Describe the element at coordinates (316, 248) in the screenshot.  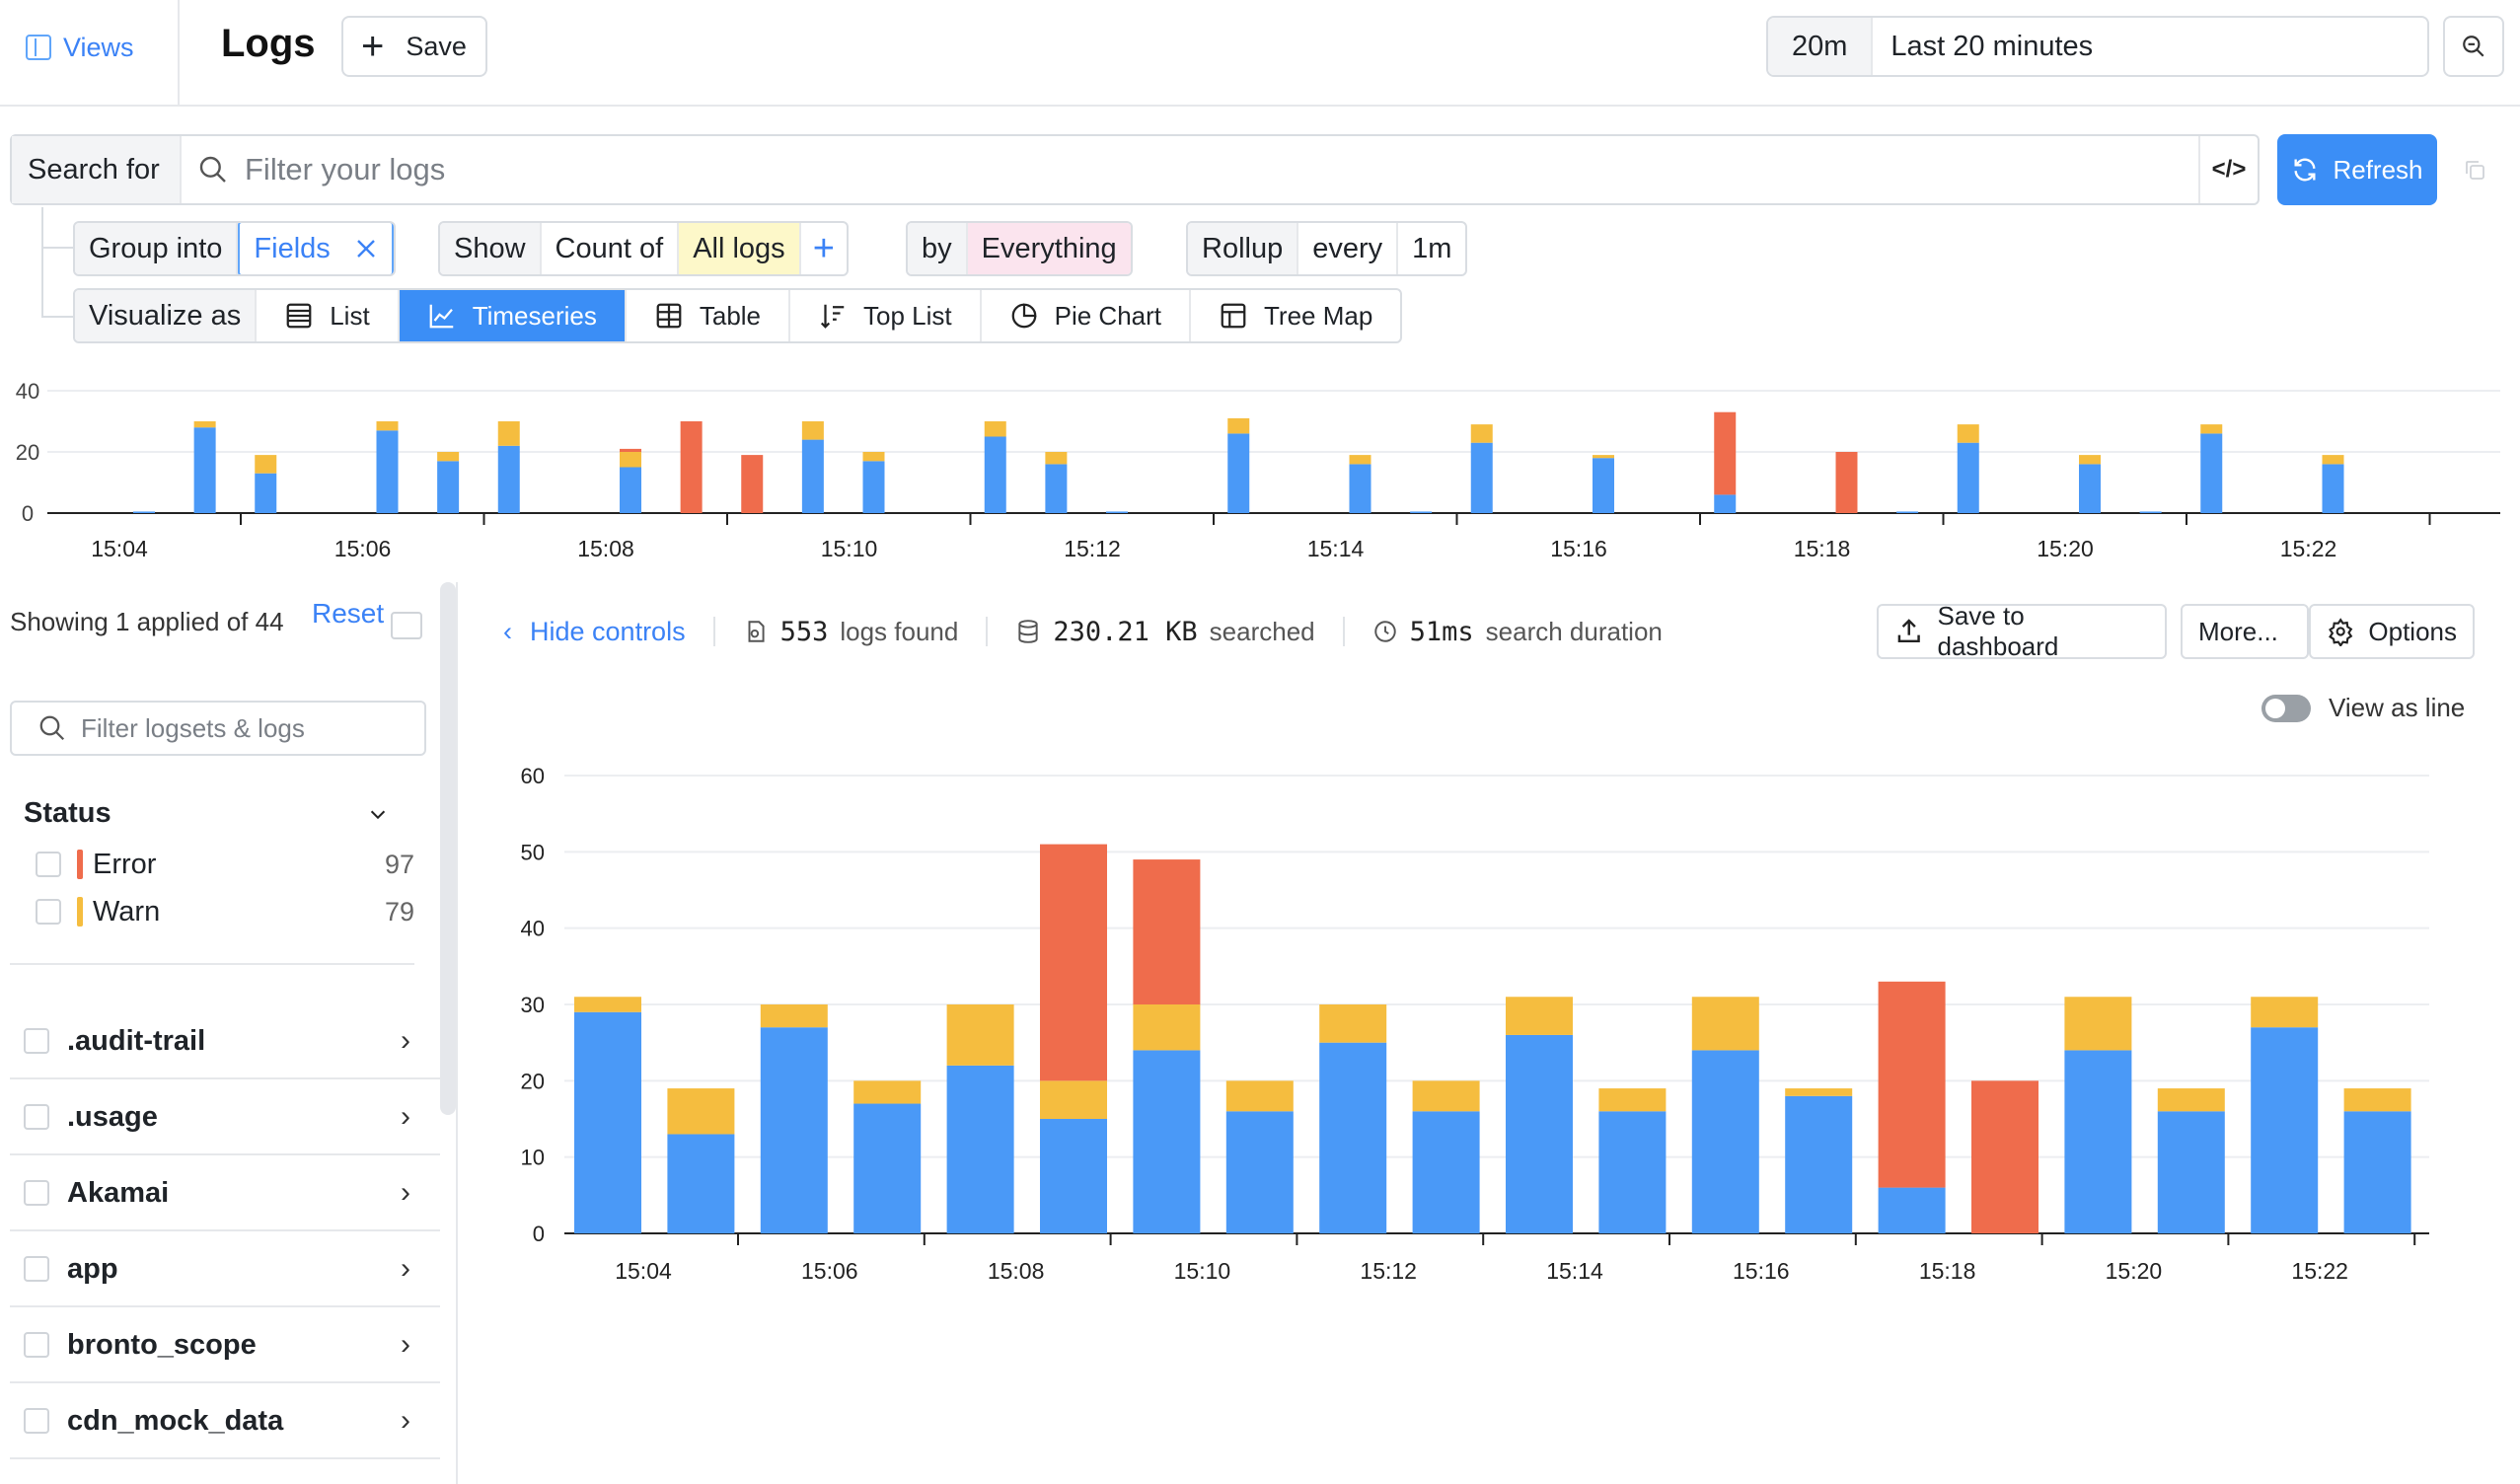
I see `group-fields-chip: Fields` at that location.